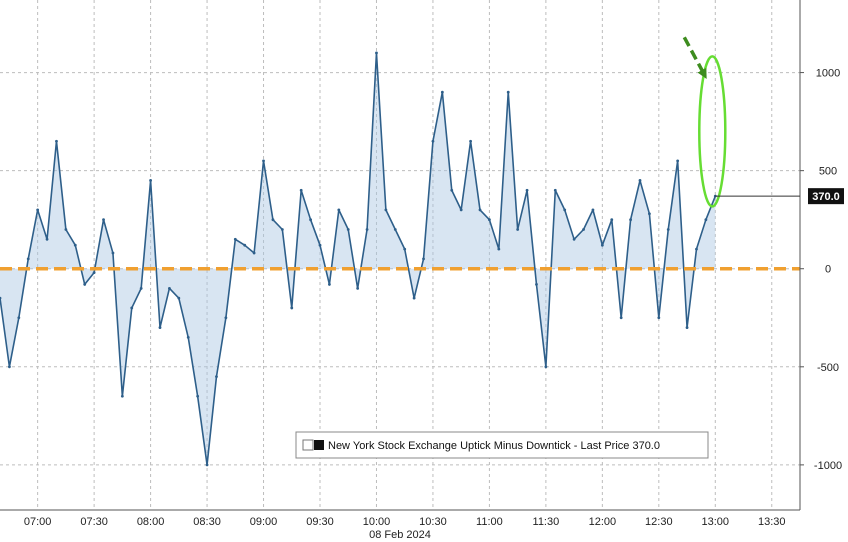  I want to click on last-price-box, so click(826, 196).